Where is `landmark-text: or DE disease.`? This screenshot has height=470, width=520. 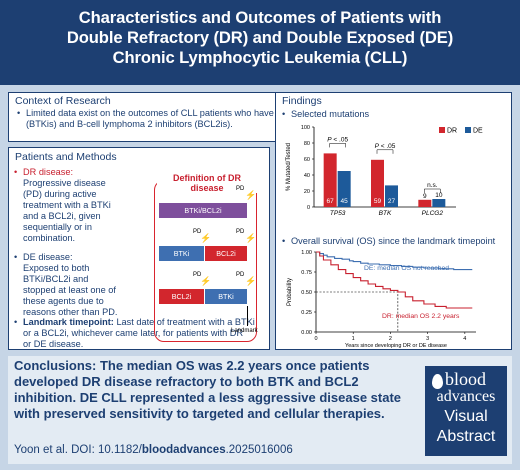
landmark-text: or DE disease. is located at coordinates (53, 344).